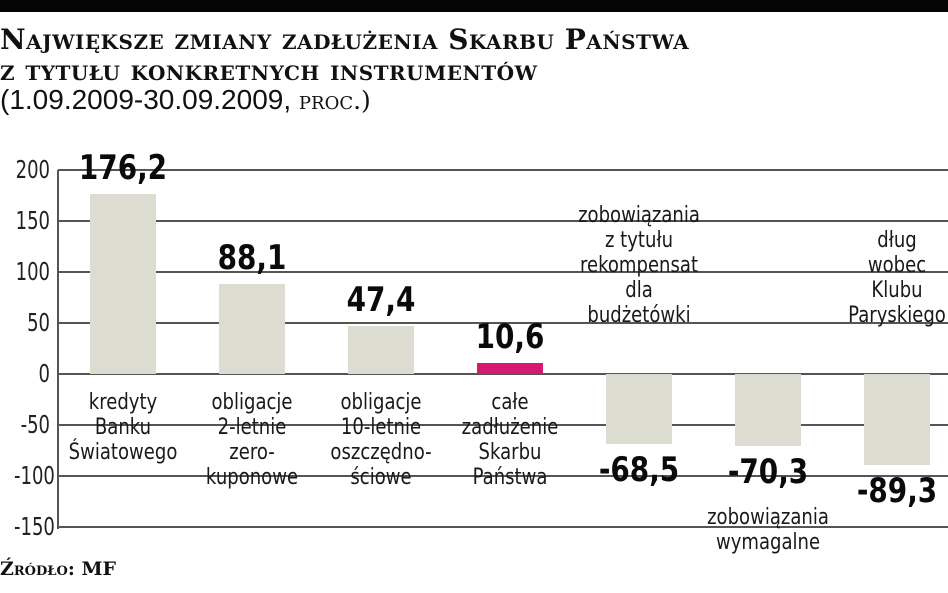  What do you see at coordinates (32, 220) in the screenshot?
I see `y-tick-label: 150` at bounding box center [32, 220].